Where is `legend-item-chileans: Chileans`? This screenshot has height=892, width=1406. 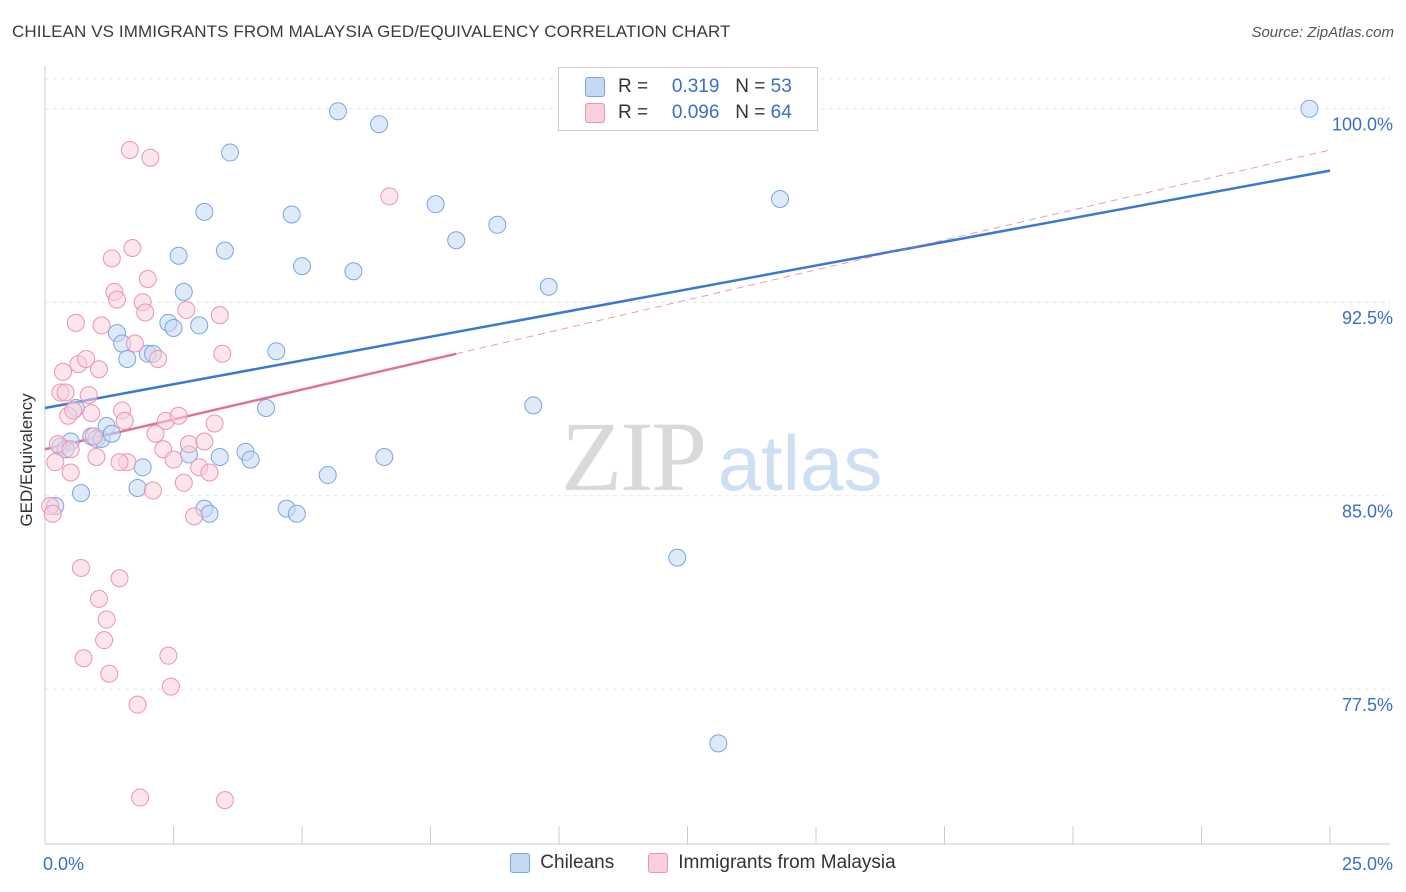 legend-item-chileans: Chileans is located at coordinates (562, 863).